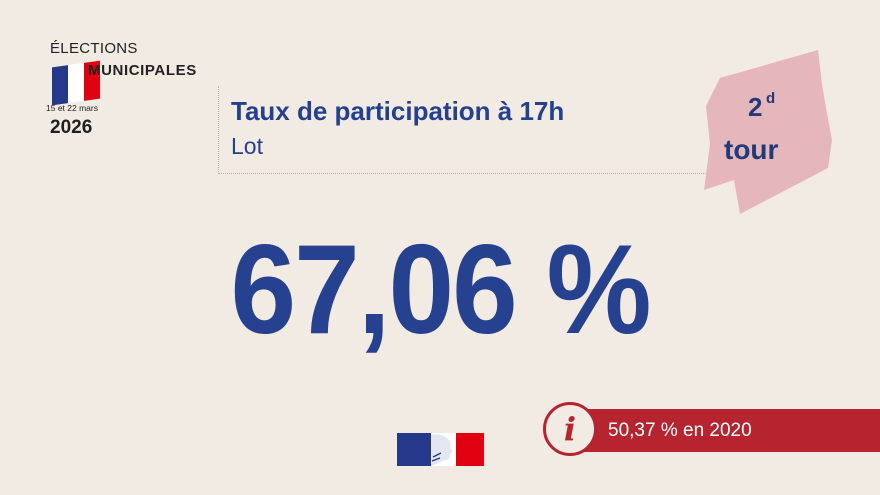 The image size is (880, 495). I want to click on header: Taux de participation à 17h Lot, so click(467, 130).